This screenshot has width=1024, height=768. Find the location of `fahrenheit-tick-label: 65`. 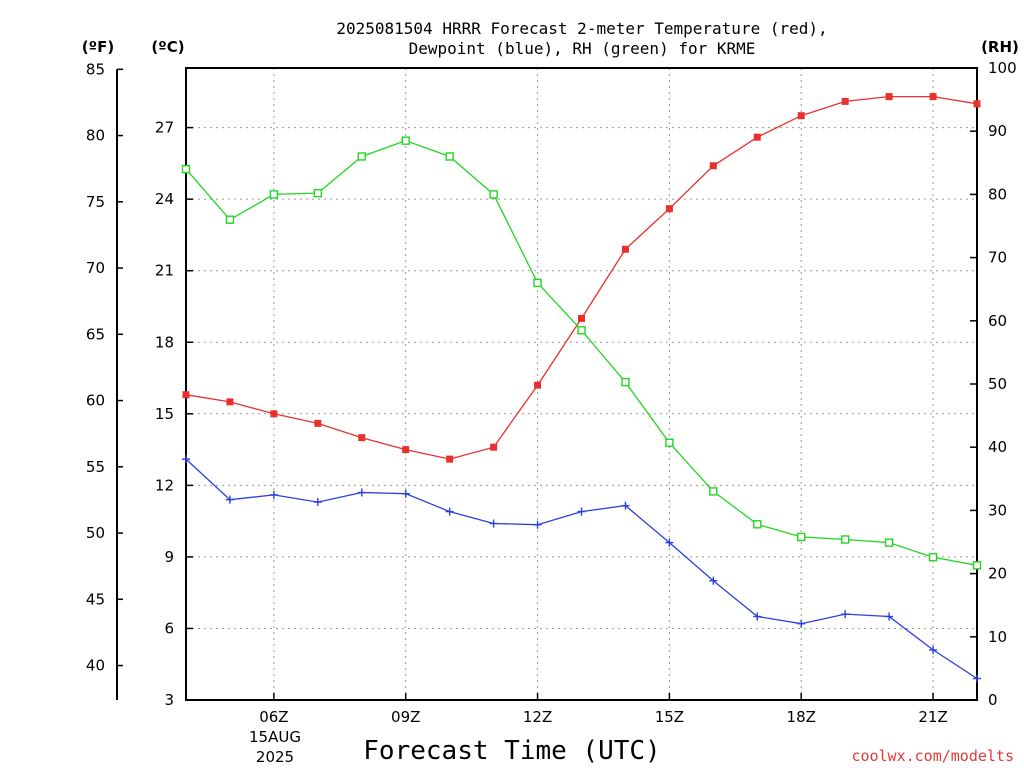

fahrenheit-tick-label: 65 is located at coordinates (95, 334).